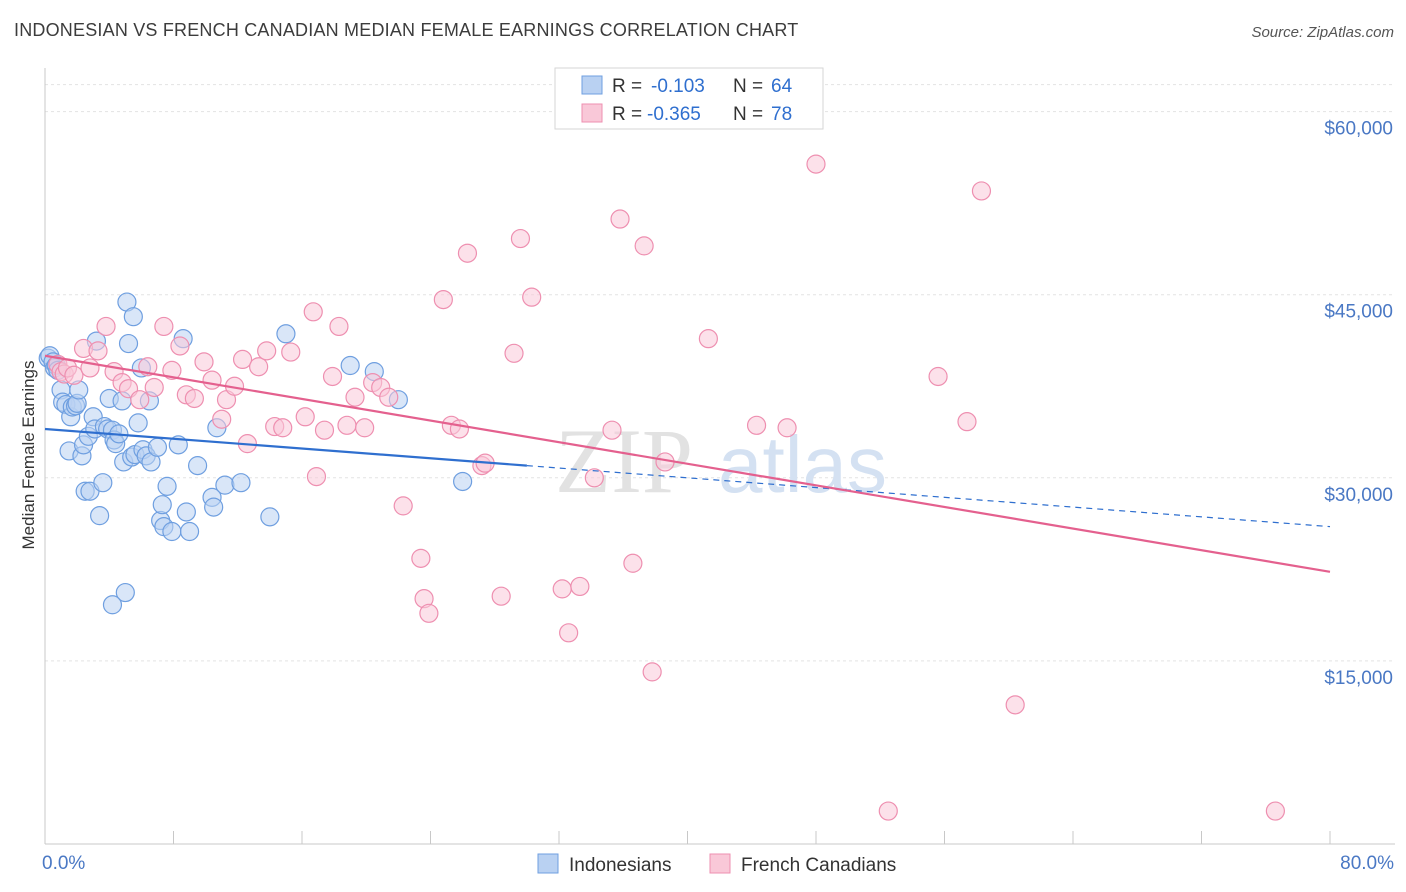  I want to click on y-tick-label: $15,000, so click(1358, 678).